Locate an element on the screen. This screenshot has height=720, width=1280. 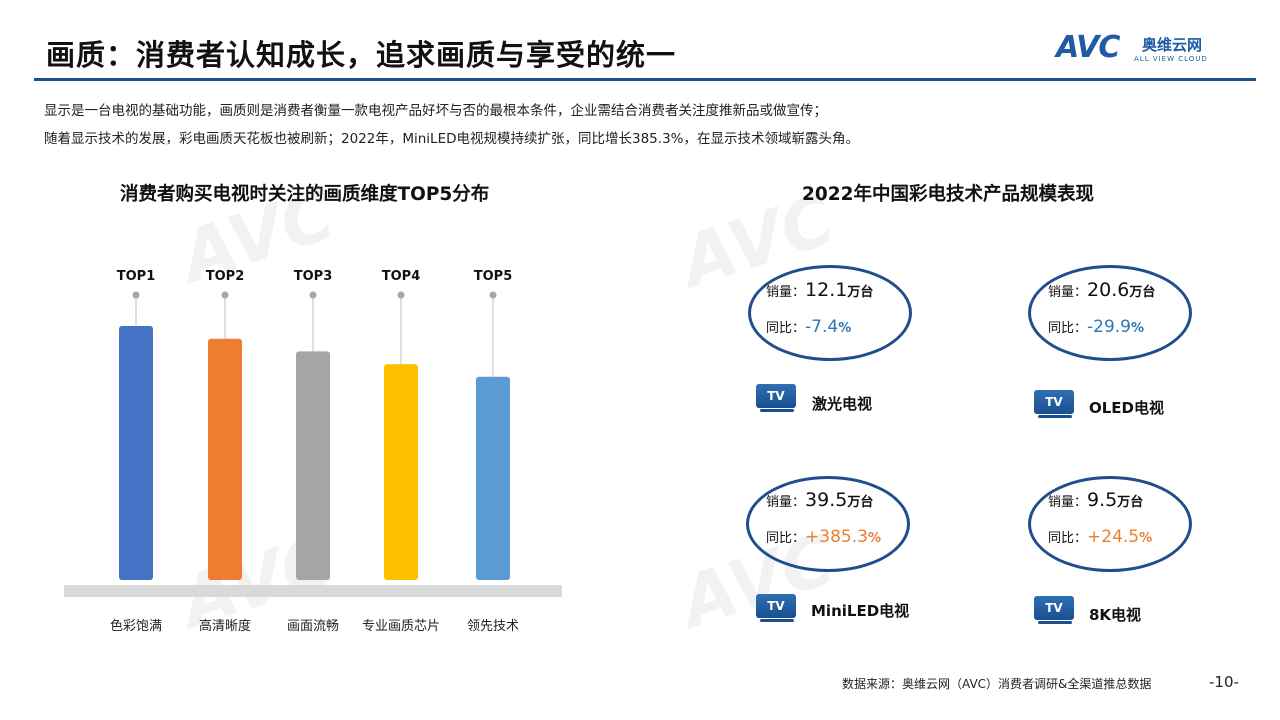
oled-tv-ellipse is located at coordinates (1110, 313).